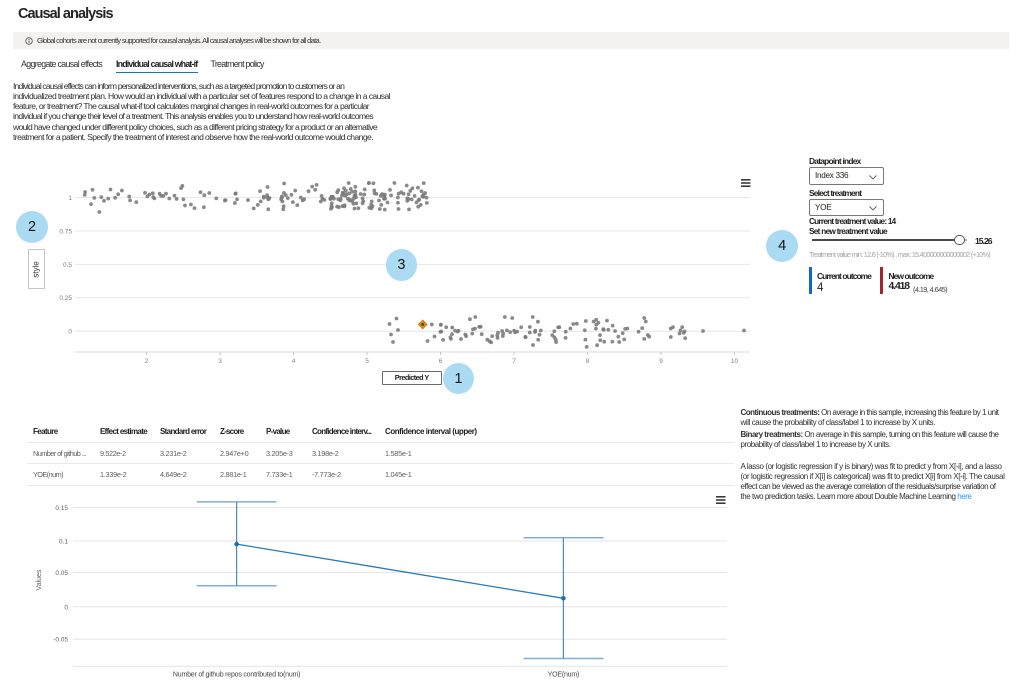 This screenshot has height=687, width=1026. I want to click on svg-text: -0.05, so click(60, 640).